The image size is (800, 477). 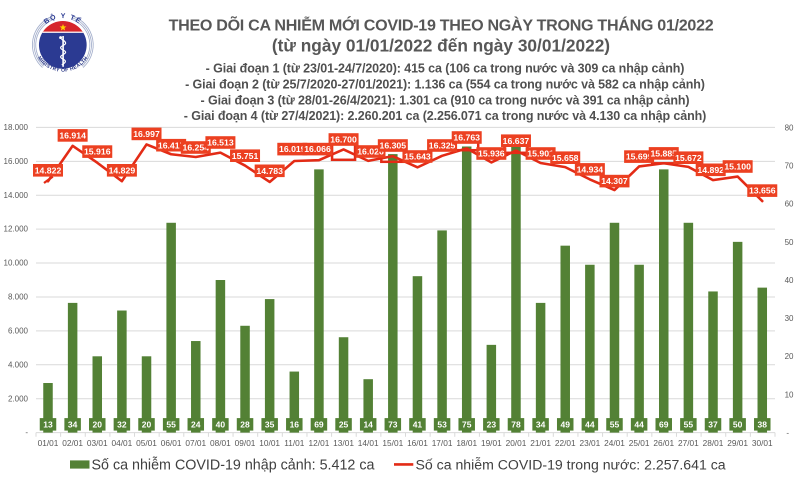 What do you see at coordinates (639, 443) in the screenshot?
I see `svg-text: 25/01` at bounding box center [639, 443].